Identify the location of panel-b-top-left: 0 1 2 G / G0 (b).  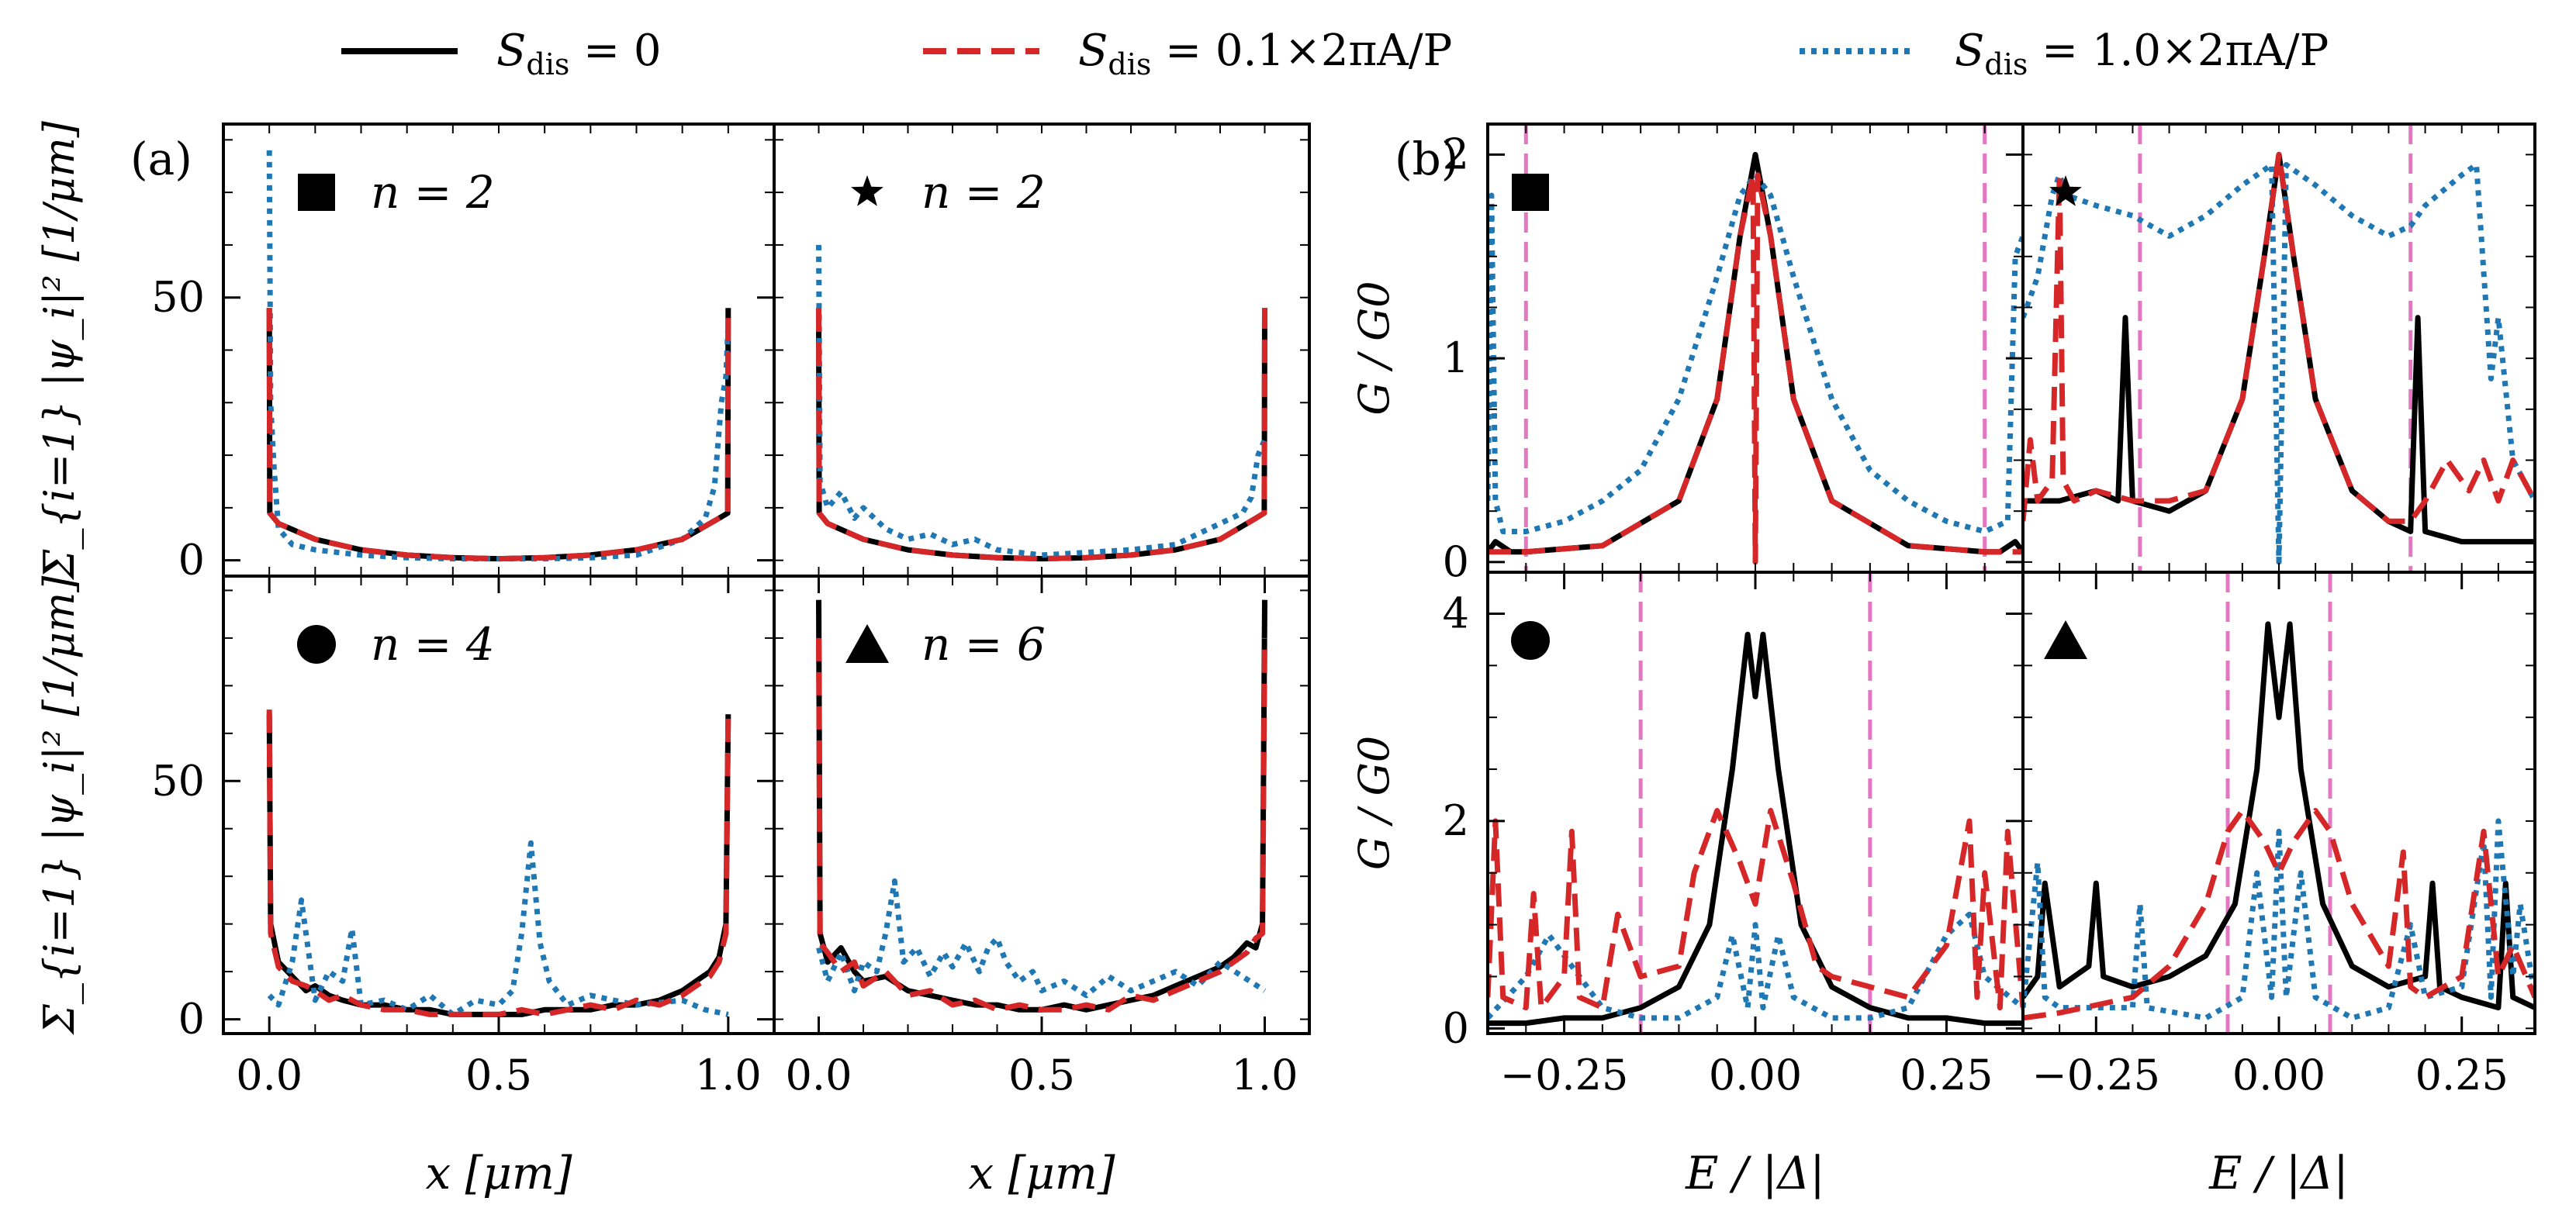
(1687, 354).